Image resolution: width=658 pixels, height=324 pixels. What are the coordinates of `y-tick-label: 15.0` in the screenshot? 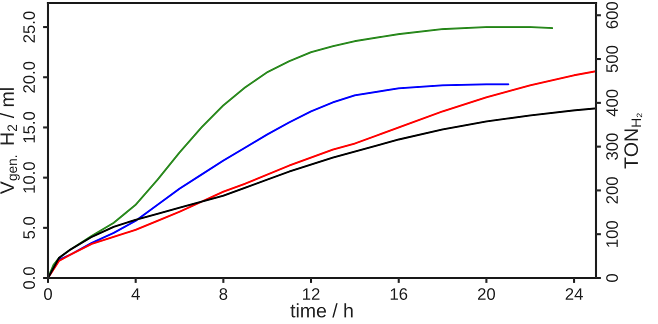 It's located at (29, 127).